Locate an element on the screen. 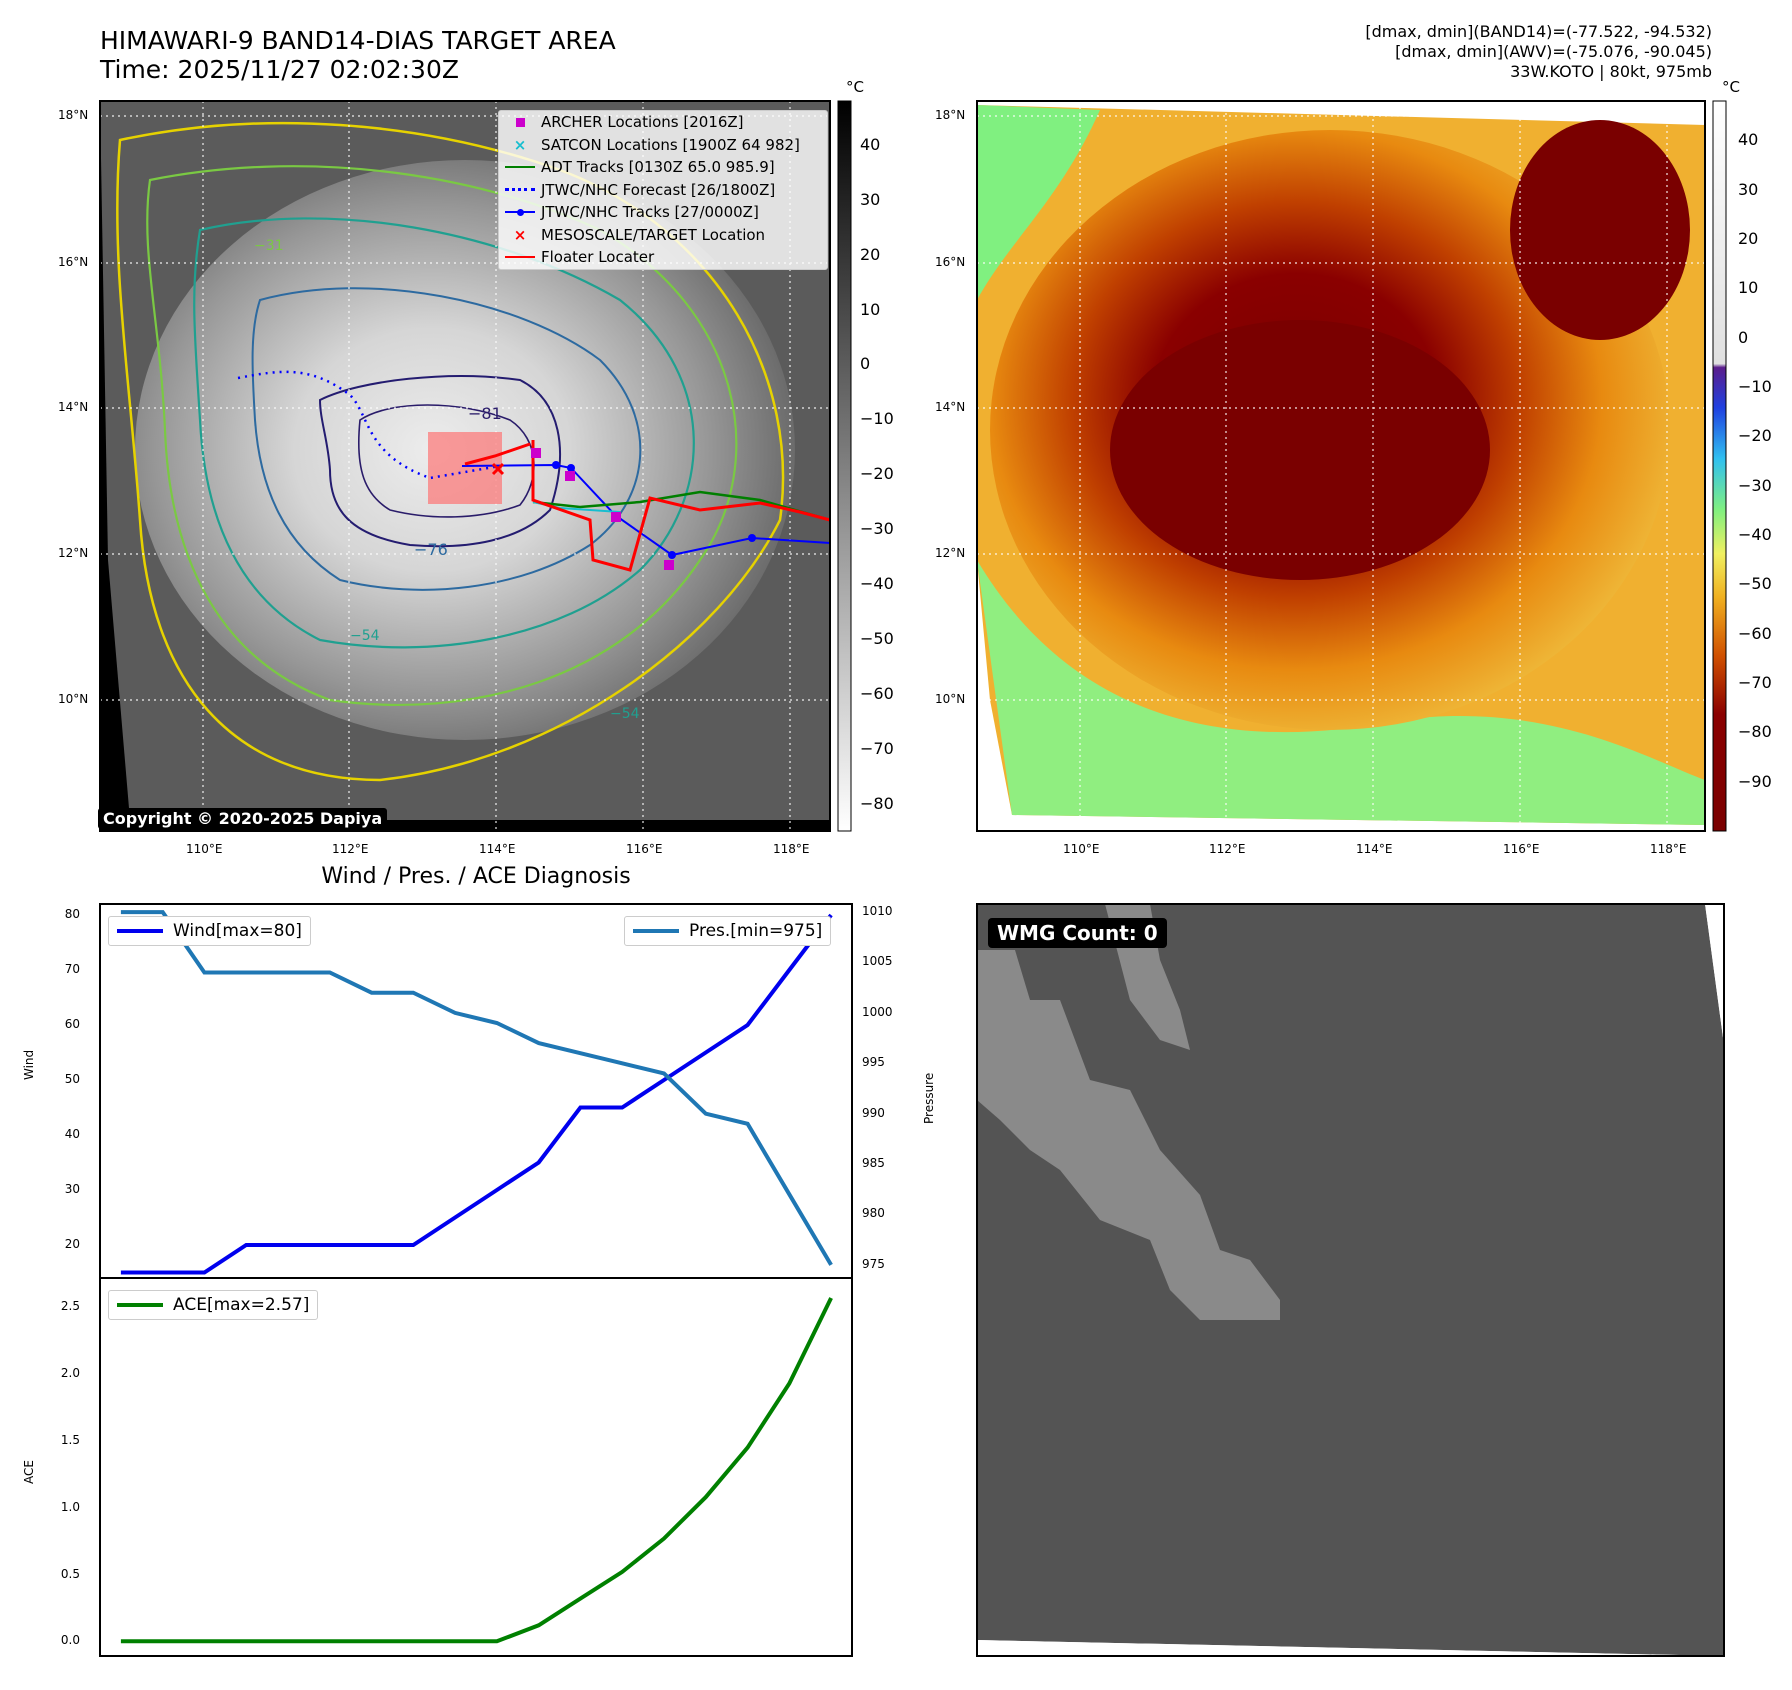 The image size is (1792, 1690). legend-item-jtwc: JTWC/NHC Tracks [27/0000Z] is located at coordinates (663, 212).